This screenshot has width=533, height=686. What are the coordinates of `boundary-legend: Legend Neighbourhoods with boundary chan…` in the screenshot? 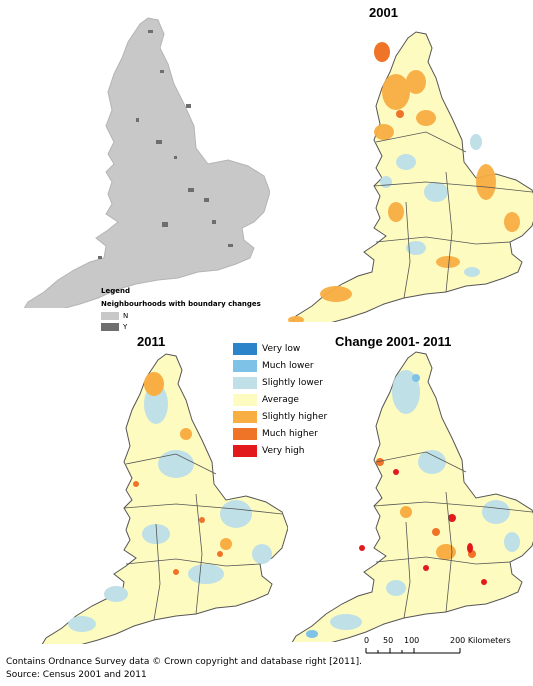 It's located at (181, 297).